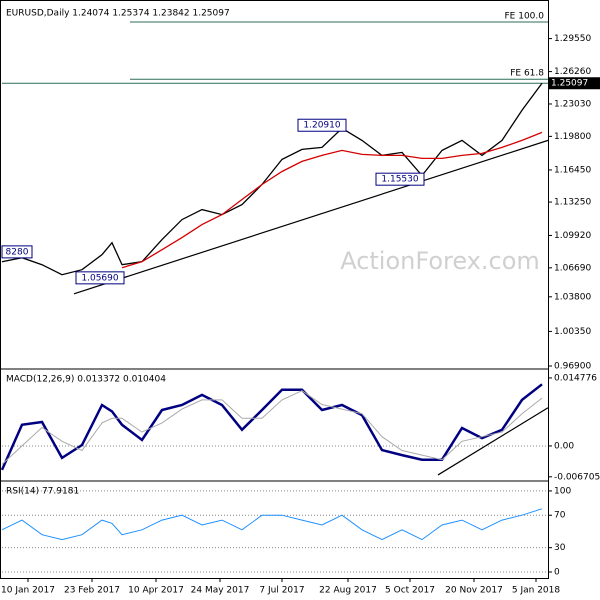  What do you see at coordinates (560, 548) in the screenshot?
I see `y-tick-label: 30` at bounding box center [560, 548].